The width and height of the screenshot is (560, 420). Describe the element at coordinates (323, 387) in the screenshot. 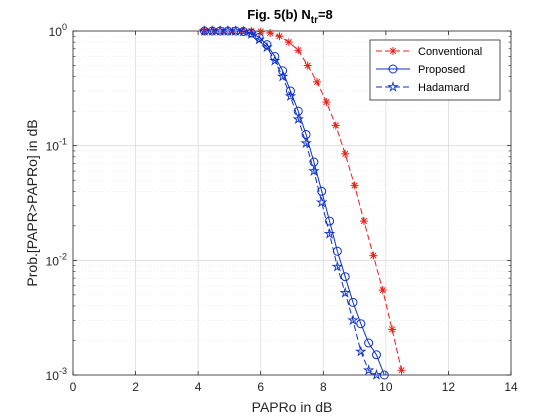

I see `x-tick-label: 8` at that location.